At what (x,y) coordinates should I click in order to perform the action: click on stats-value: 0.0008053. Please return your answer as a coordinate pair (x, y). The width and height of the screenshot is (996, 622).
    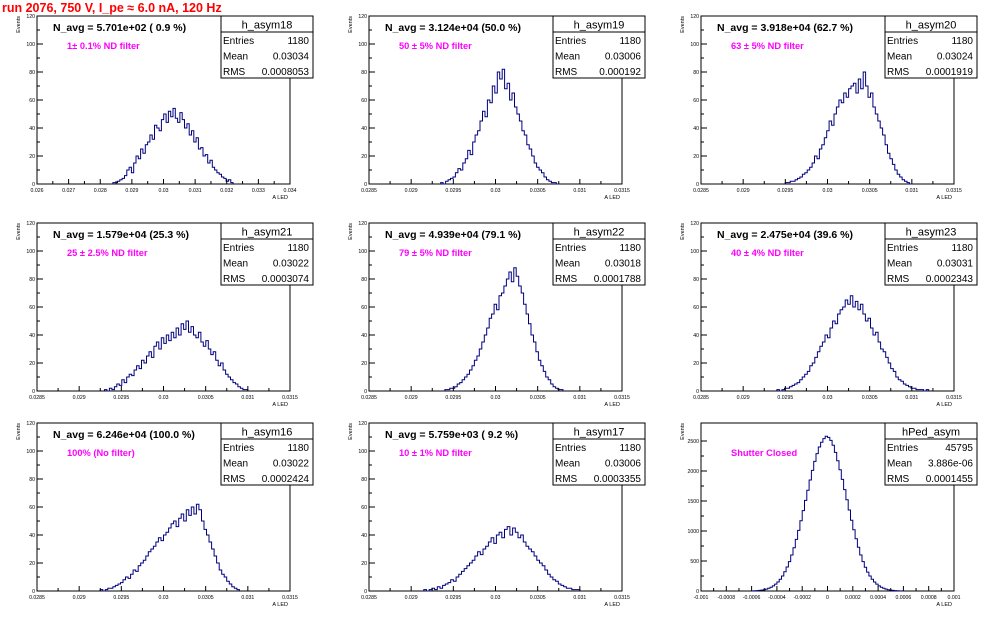
    Looking at the image, I should click on (286, 72).